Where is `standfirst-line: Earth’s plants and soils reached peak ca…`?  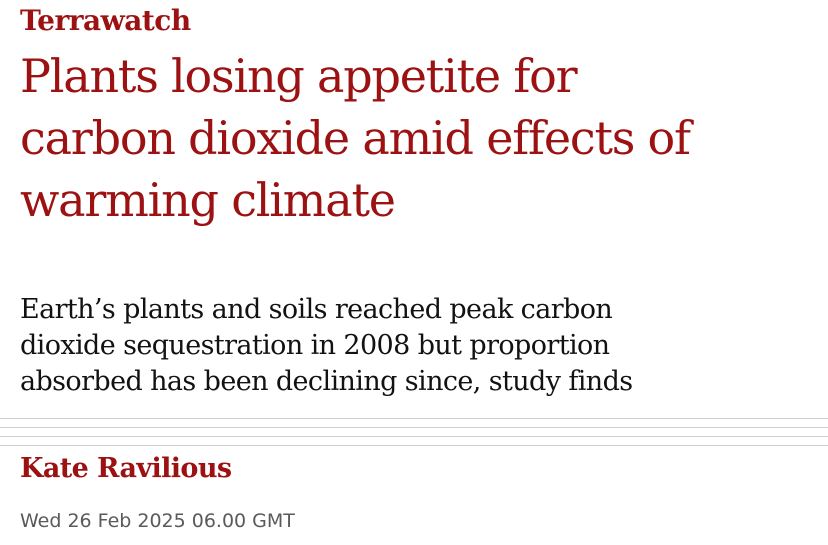
standfirst-line: Earth’s plants and soils reached peak ca… is located at coordinates (316, 309).